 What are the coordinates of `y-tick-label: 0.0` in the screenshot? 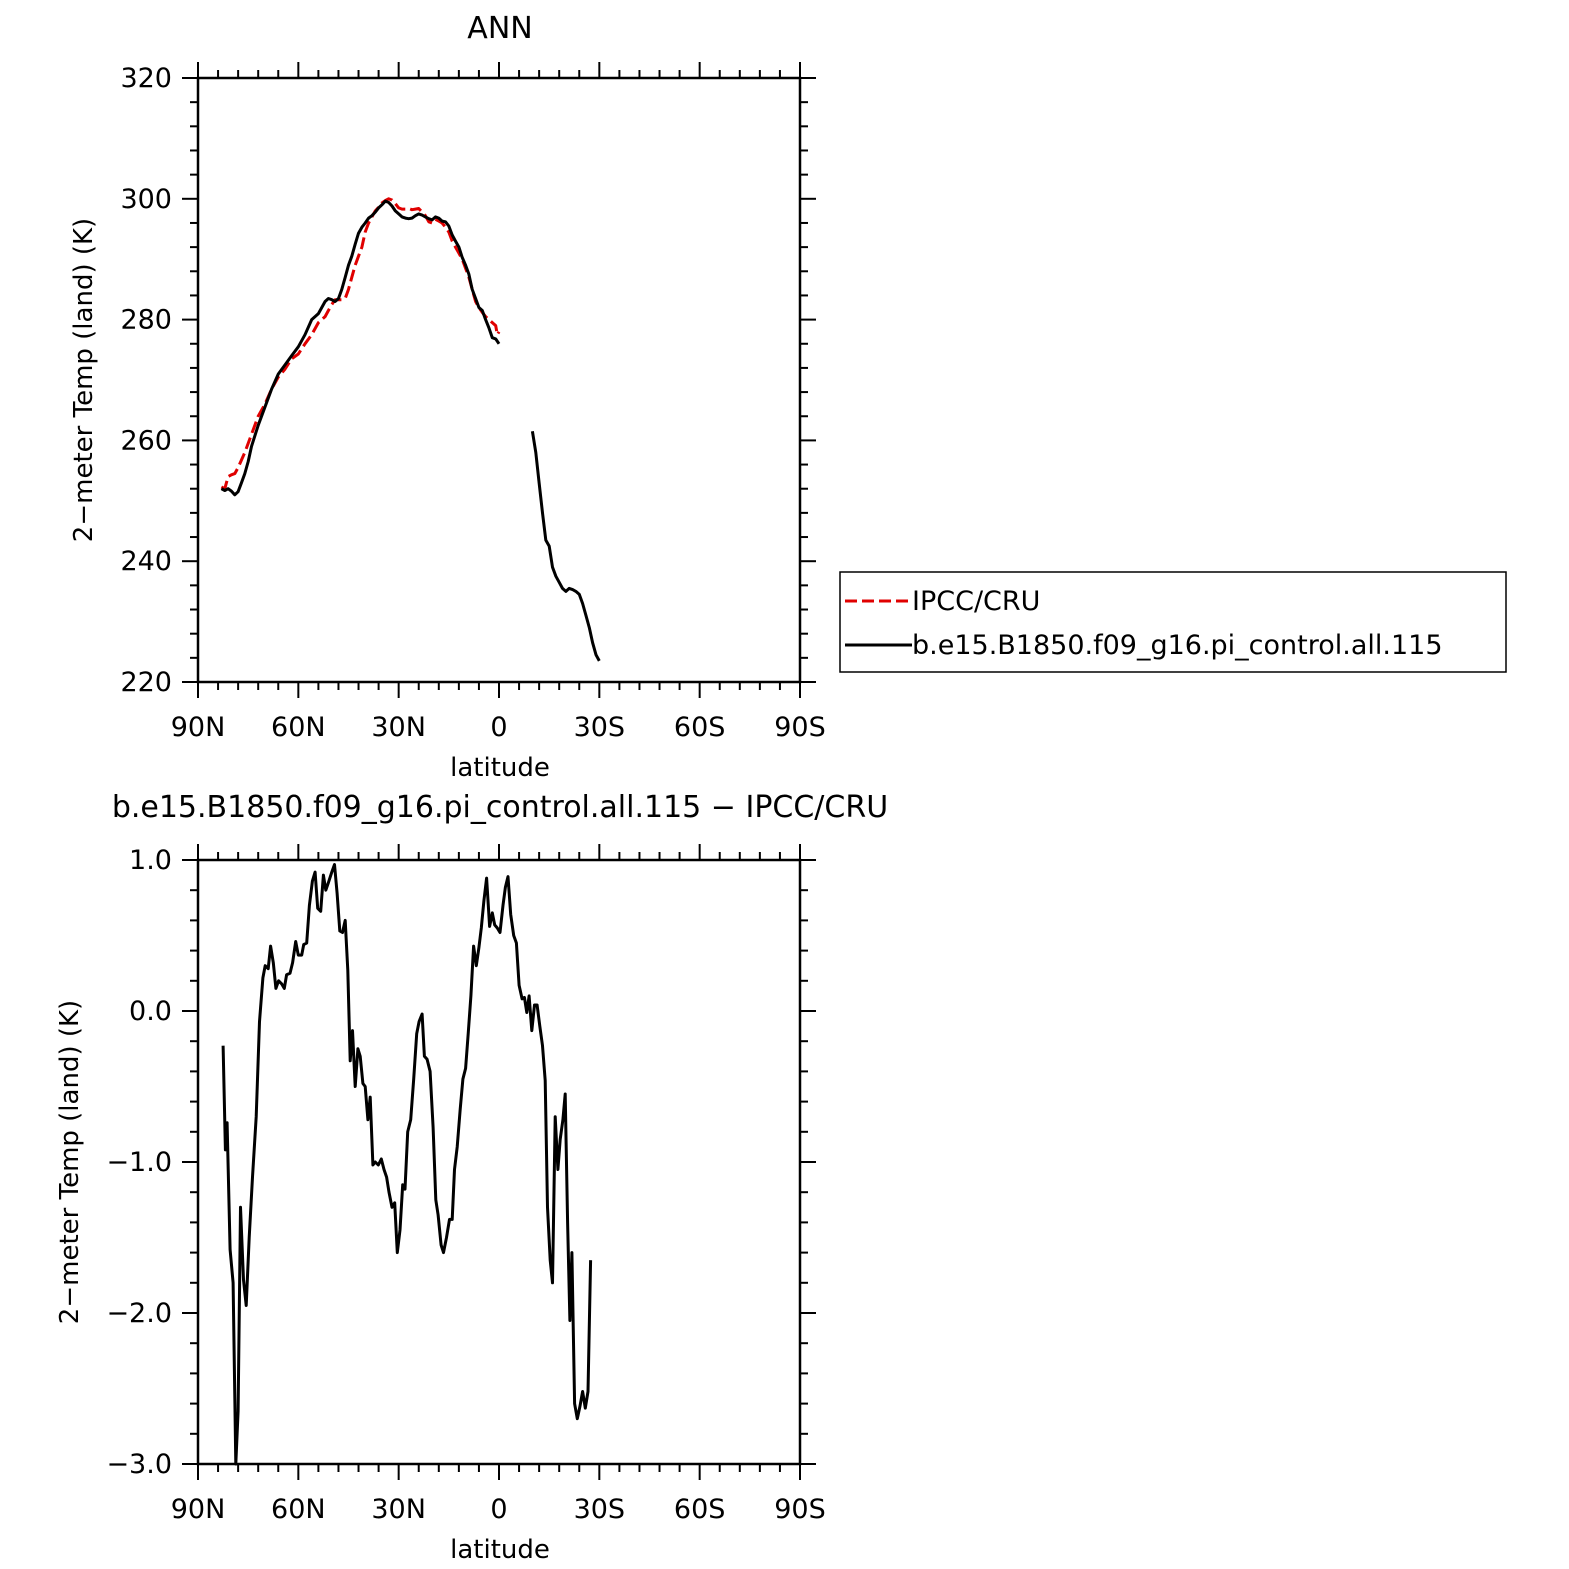 It's located at (150, 1011).